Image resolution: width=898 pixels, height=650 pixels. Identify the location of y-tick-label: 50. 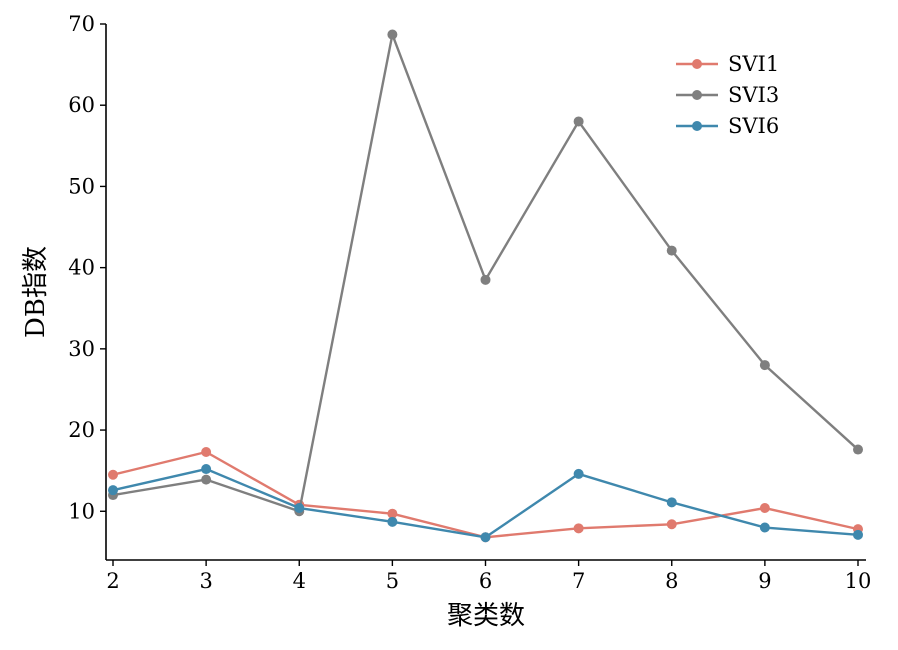
(81, 186).